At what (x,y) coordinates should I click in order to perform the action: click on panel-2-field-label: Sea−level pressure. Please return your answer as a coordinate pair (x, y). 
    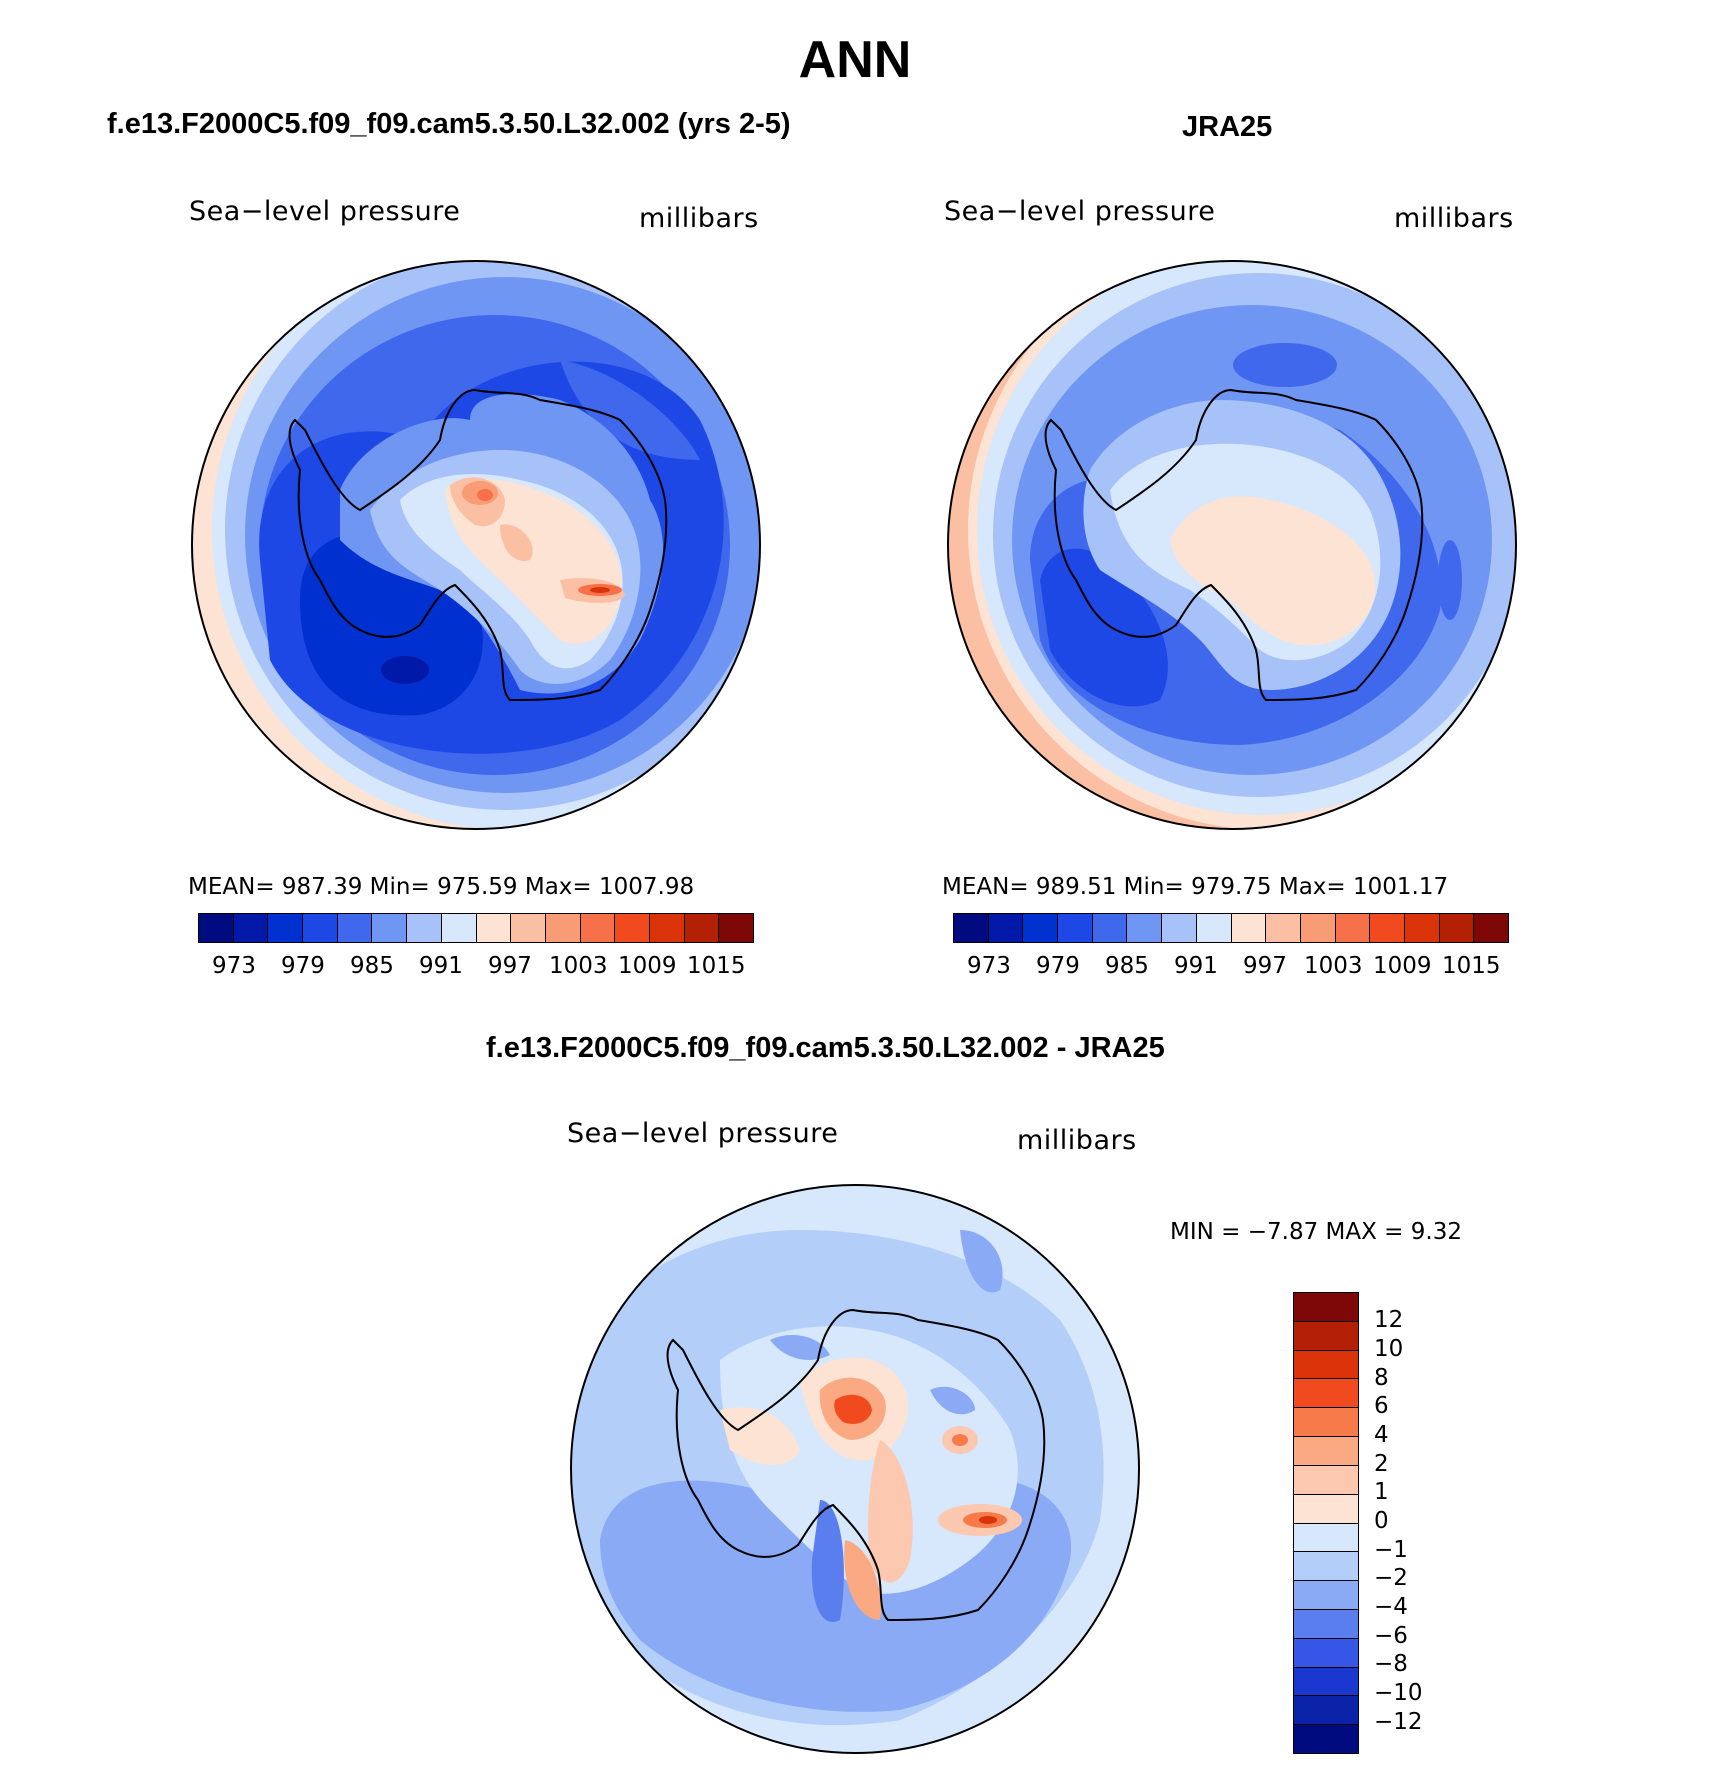
    Looking at the image, I should click on (1080, 211).